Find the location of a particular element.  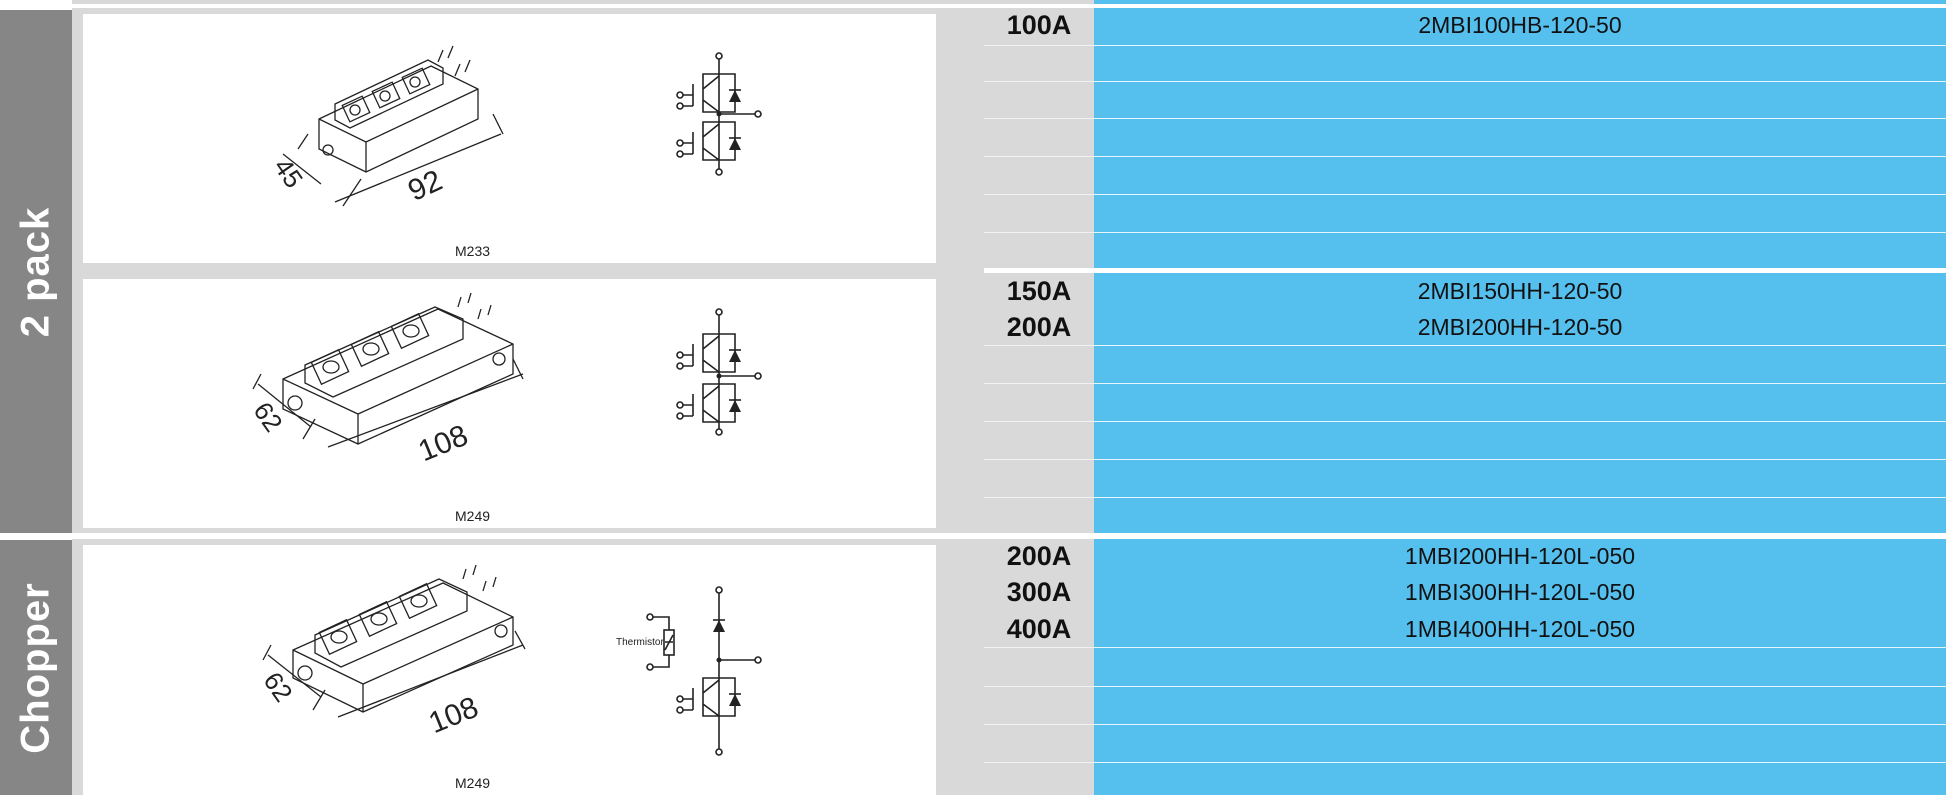

module-drawing: 62 108 is located at coordinates (505, 380).